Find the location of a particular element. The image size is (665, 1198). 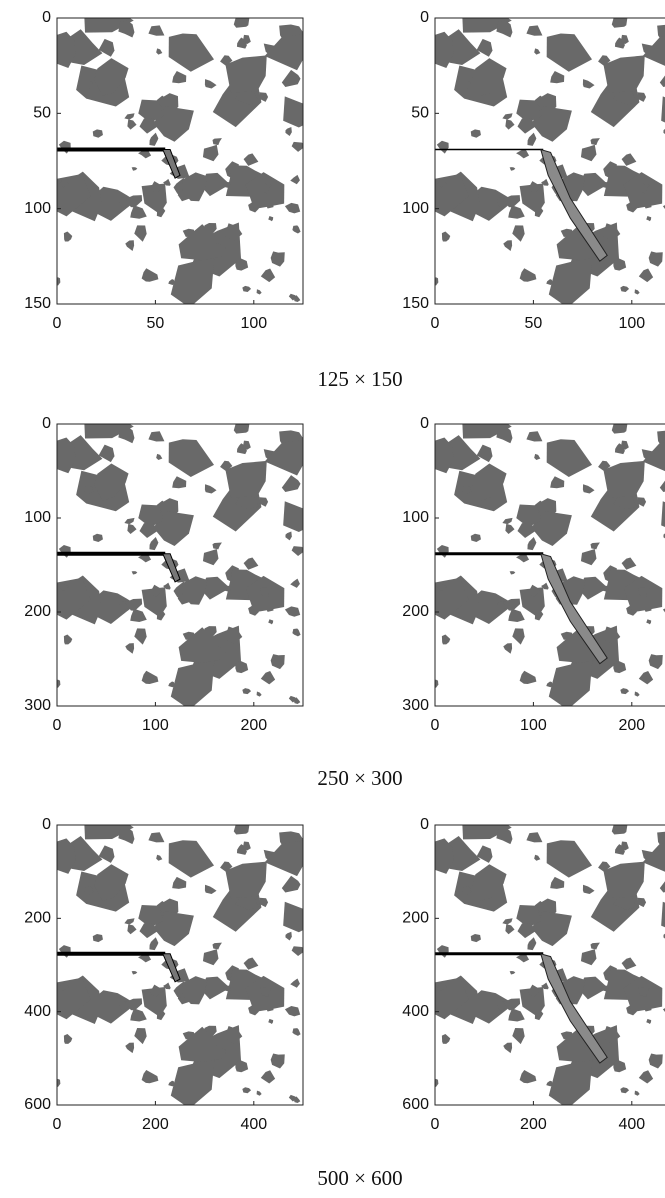

crack is located at coordinates (171, 568).